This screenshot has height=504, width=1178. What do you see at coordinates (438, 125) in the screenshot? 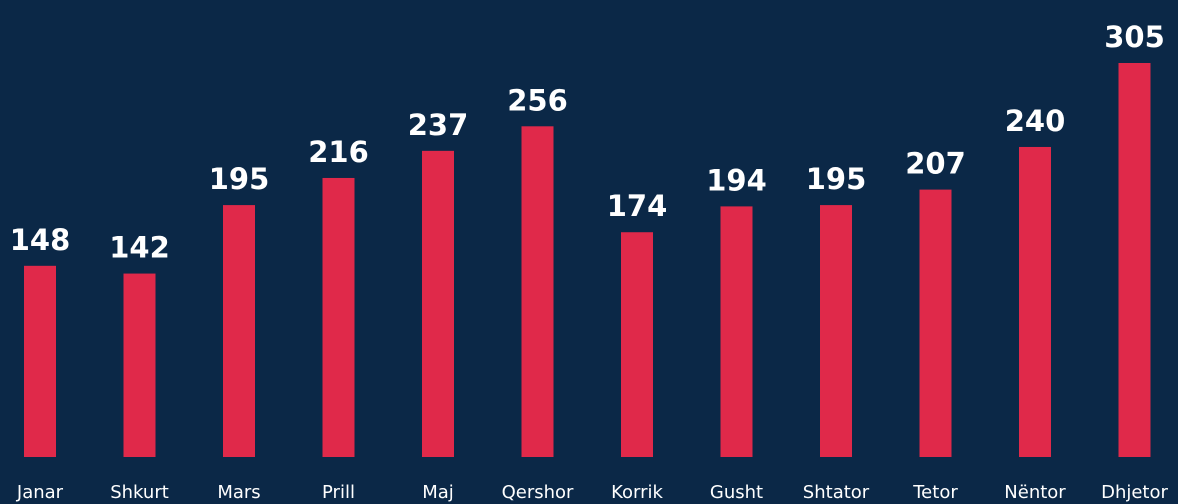
I see `value-label: 237` at bounding box center [438, 125].